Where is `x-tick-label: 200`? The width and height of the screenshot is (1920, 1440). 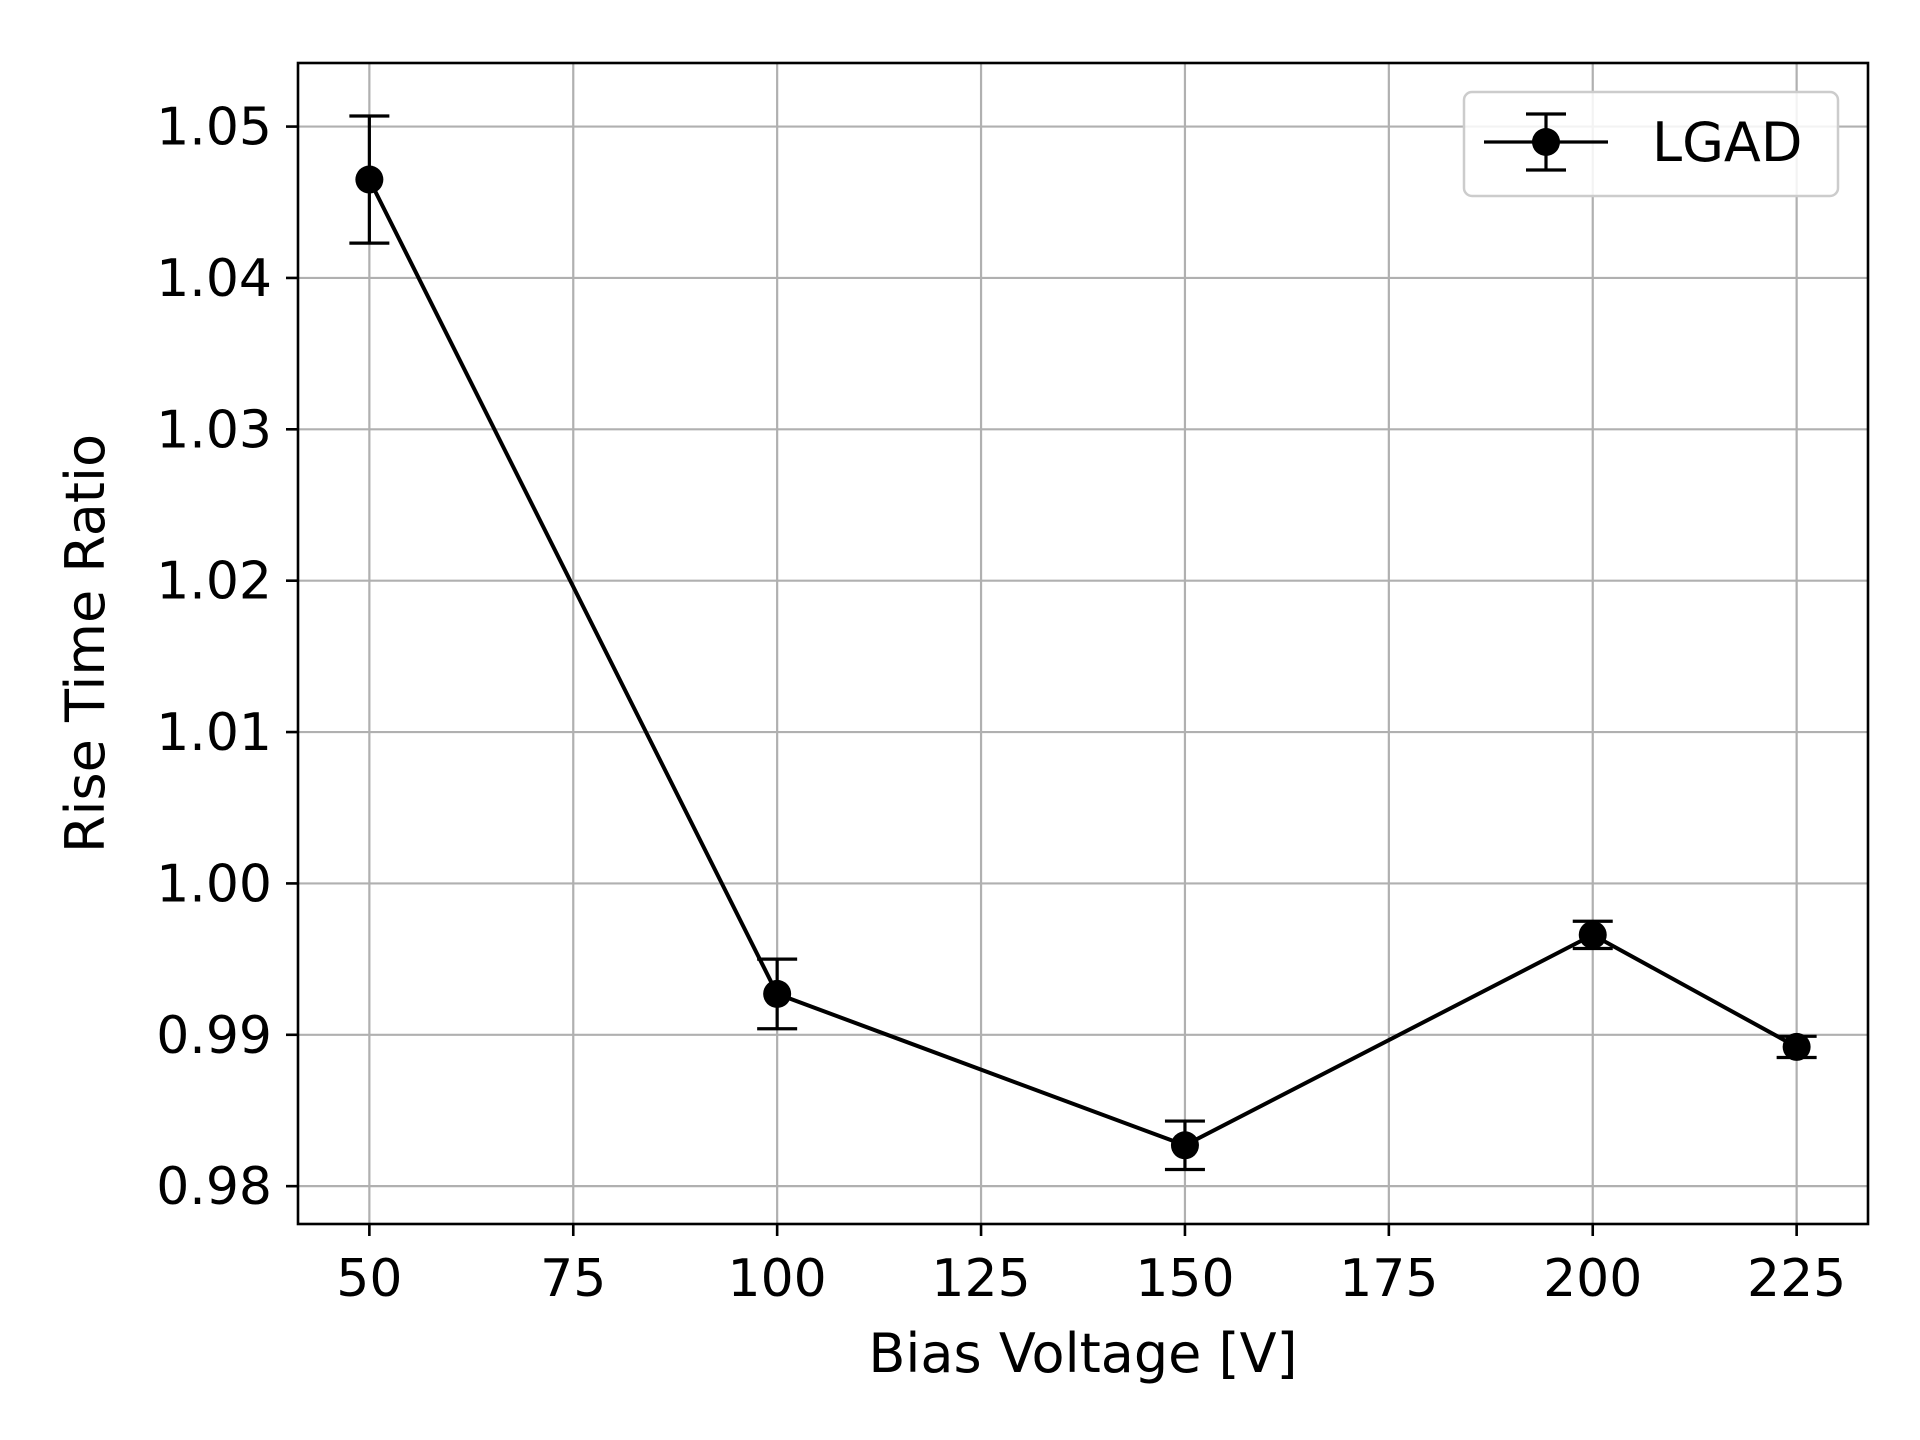
x-tick-label: 200 is located at coordinates (1592, 1279).